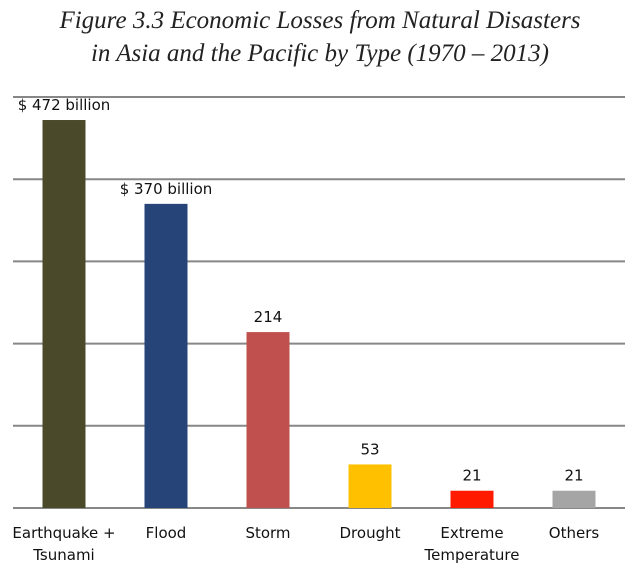 The height and width of the screenshot is (571, 640). I want to click on bar-earthquake-tsunami, so click(64, 314).